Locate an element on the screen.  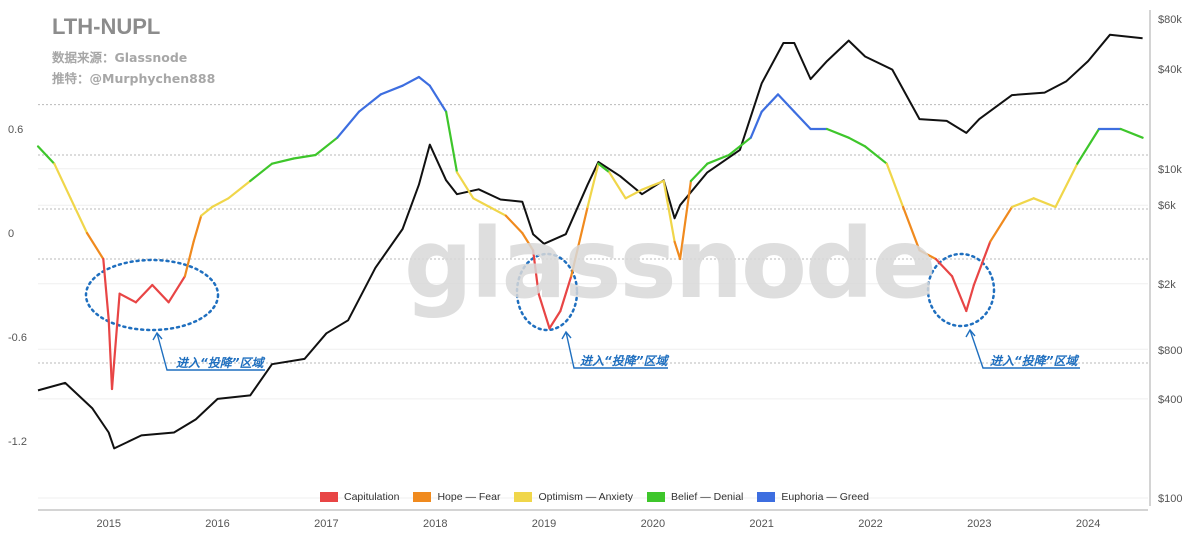
right-tick-label: $6k is located at coordinates (1167, 206).